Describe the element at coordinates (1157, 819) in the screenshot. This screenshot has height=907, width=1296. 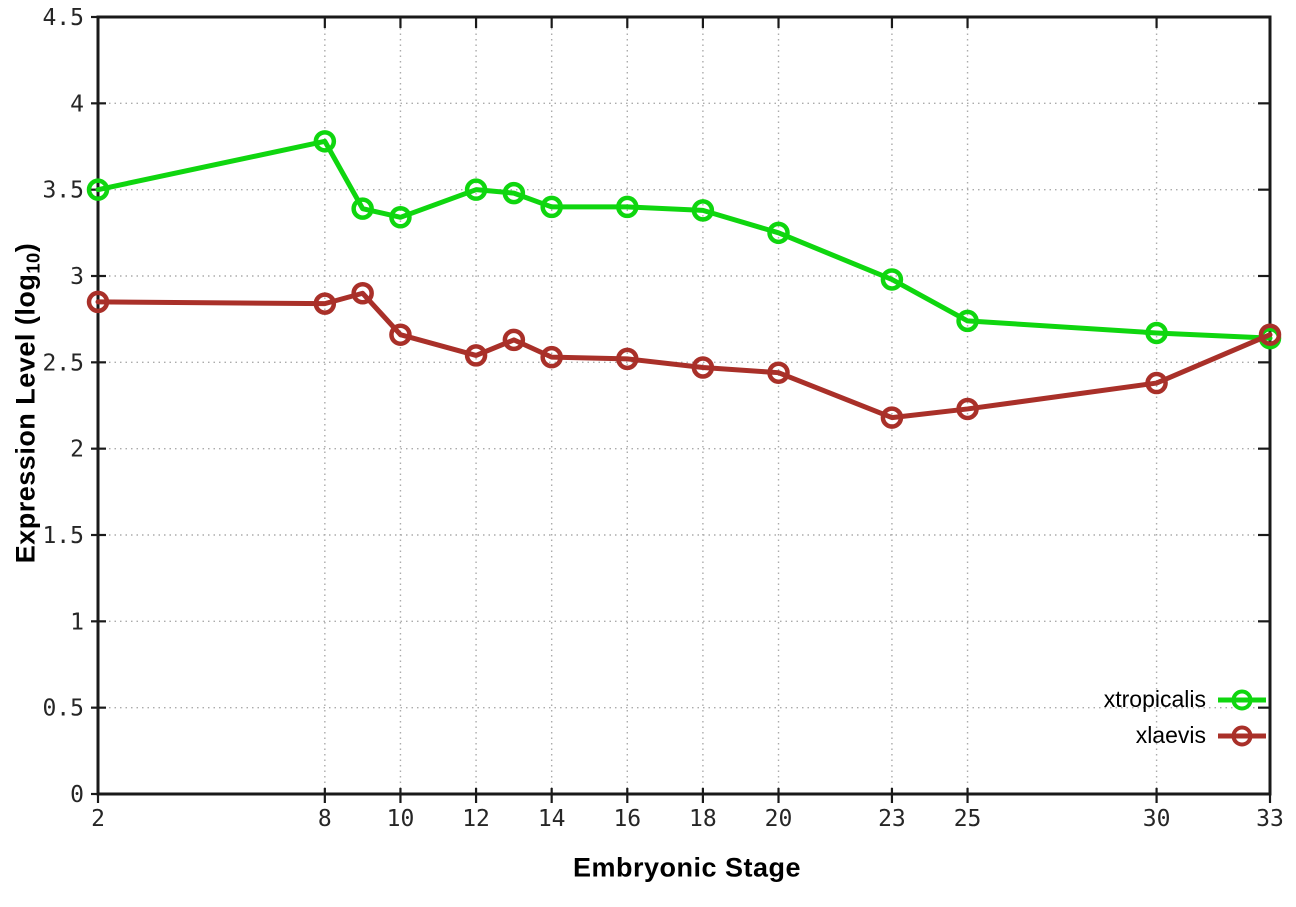
I see `x-tick-label: 30` at that location.